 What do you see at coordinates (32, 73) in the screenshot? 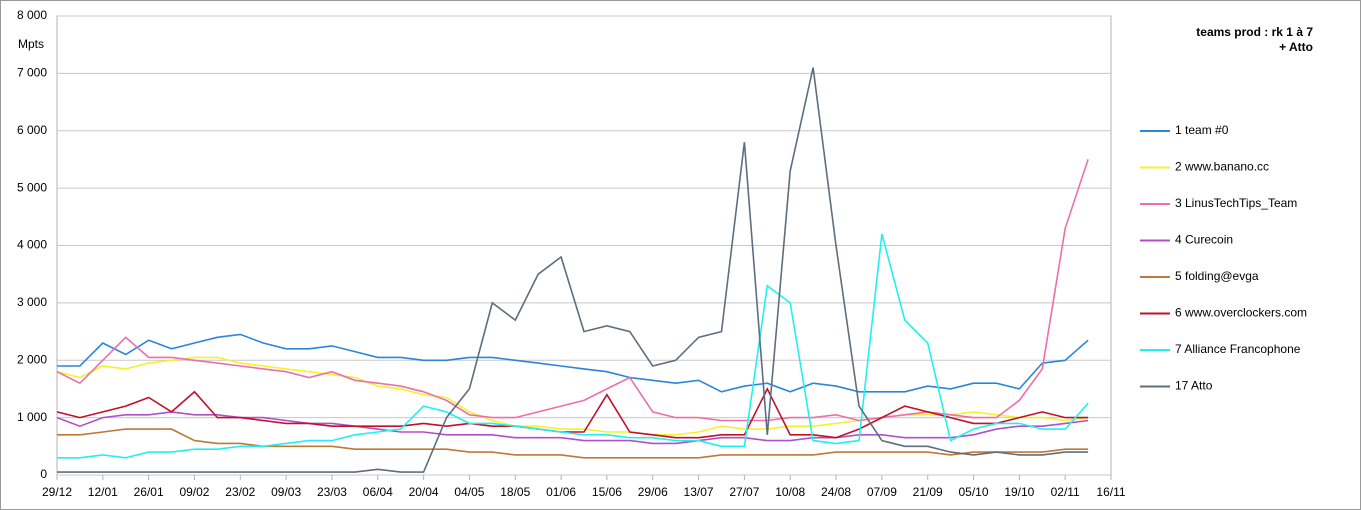
I see `y-tick-label: 7 000` at bounding box center [32, 73].